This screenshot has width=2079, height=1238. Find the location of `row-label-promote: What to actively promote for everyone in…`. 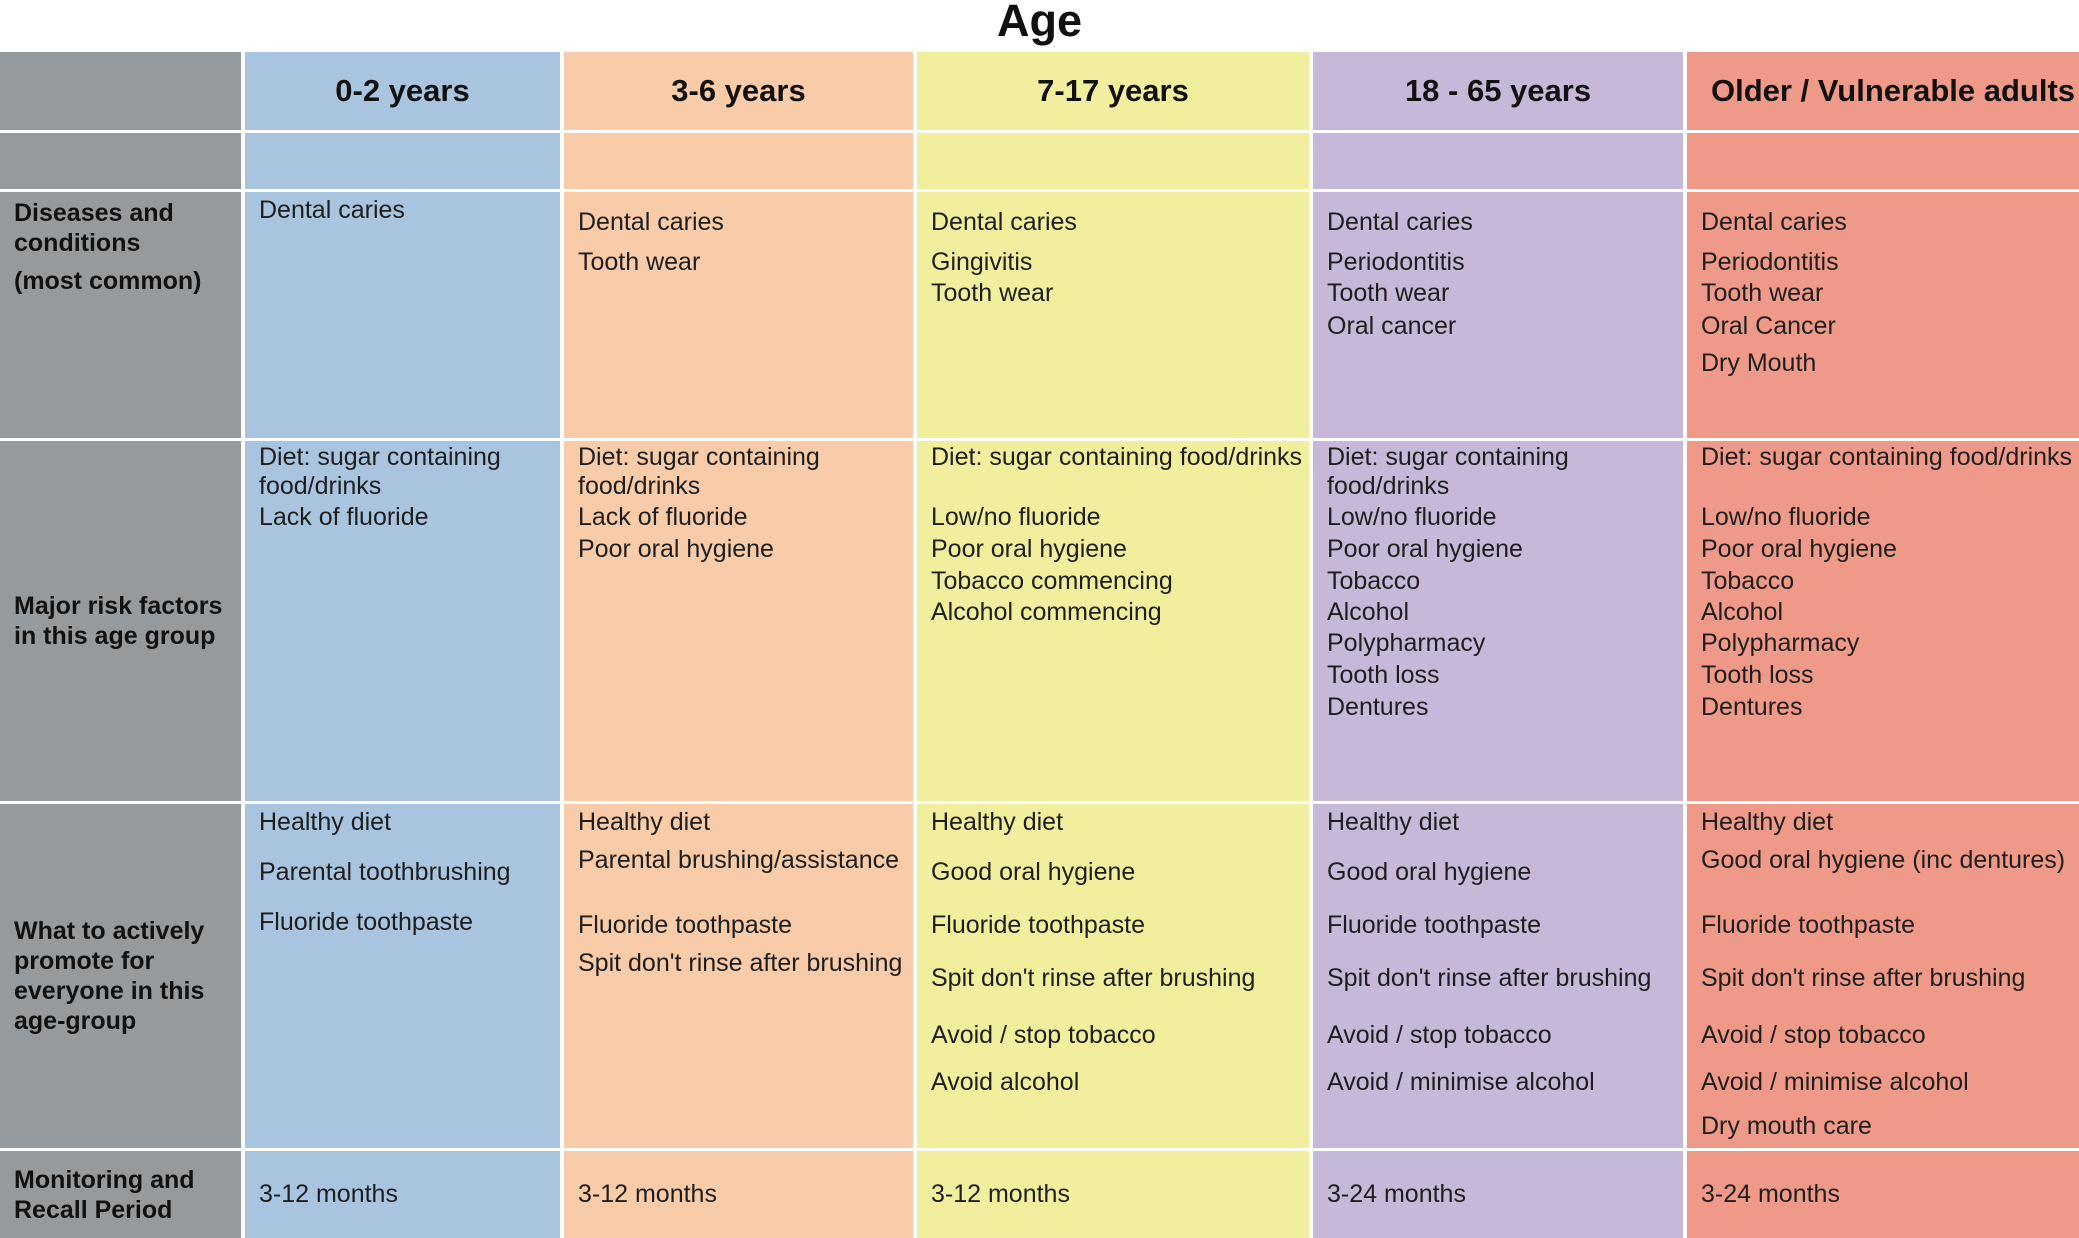

row-label-promote: What to actively promote for everyone in… is located at coordinates (120, 976).